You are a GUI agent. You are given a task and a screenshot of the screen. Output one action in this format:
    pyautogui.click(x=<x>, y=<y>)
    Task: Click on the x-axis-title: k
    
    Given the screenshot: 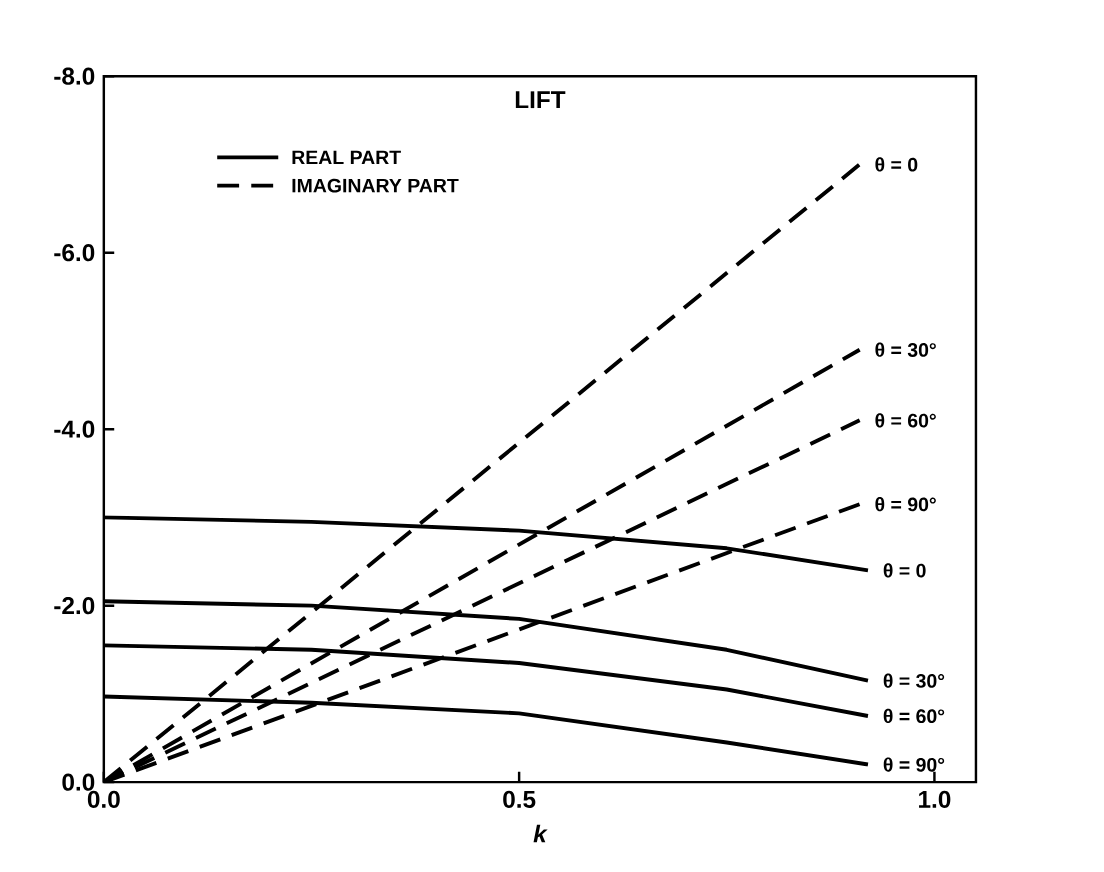 What is the action you would take?
    pyautogui.click(x=540, y=833)
    